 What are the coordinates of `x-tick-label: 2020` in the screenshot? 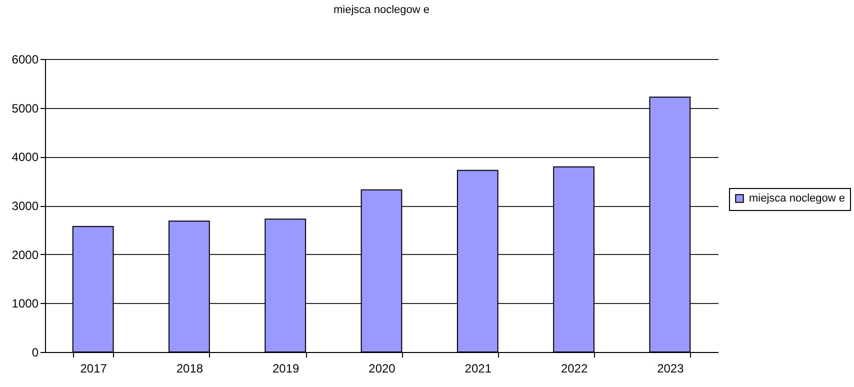 It's located at (382, 369).